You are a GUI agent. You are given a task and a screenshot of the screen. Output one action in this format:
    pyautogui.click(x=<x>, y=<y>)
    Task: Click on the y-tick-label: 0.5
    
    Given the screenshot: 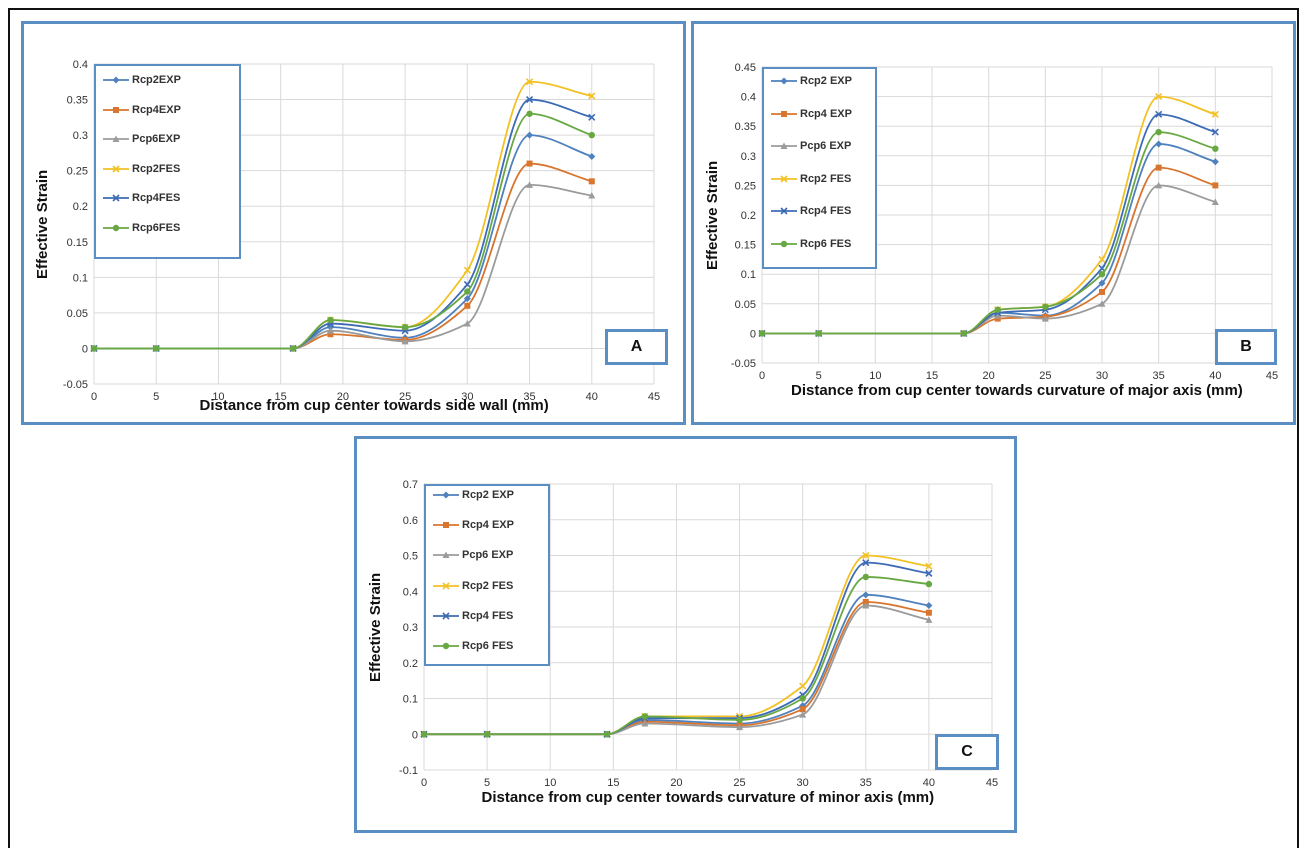 What is the action you would take?
    pyautogui.click(x=410, y=557)
    